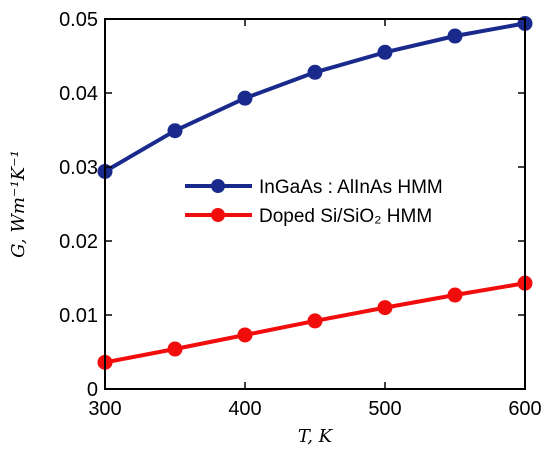 This screenshot has height=451, width=548. I want to click on x-tick-label: 600, so click(524, 409).